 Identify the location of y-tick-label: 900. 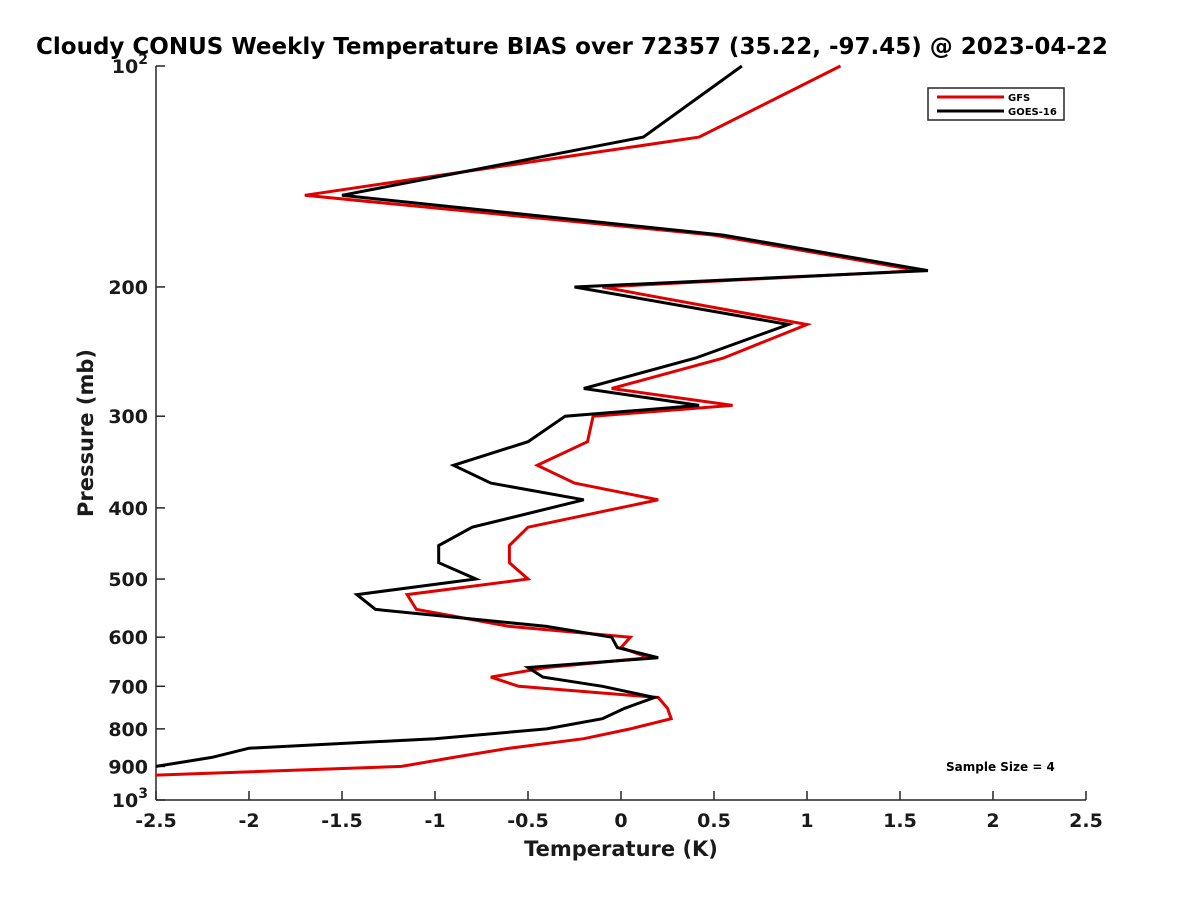
(128, 767).